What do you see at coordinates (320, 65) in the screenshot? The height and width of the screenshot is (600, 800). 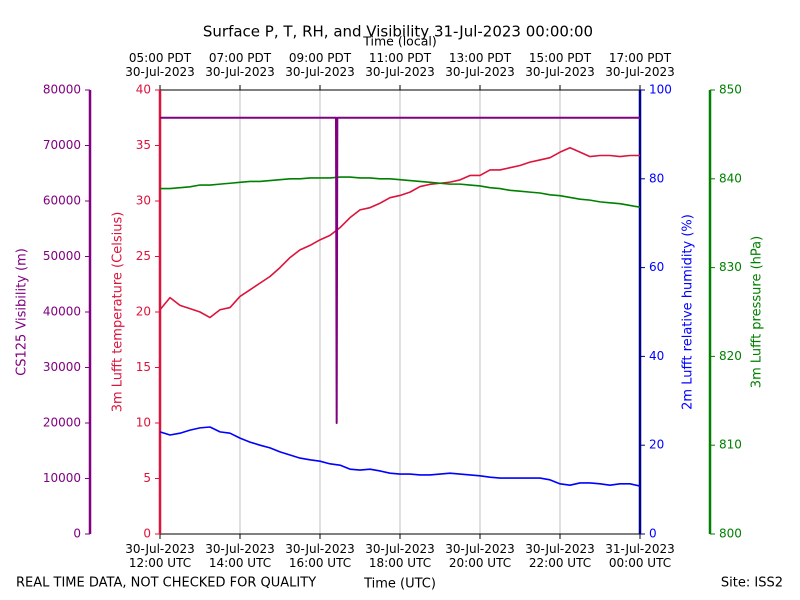 I see `x2-tick-label: 09:00 PDT 30-Jul-2023` at bounding box center [320, 65].